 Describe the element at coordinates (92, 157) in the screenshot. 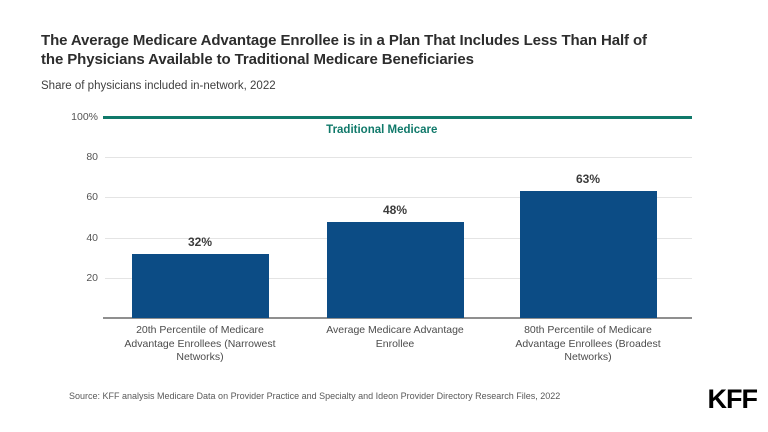

I see `y-tick-label: 80` at that location.